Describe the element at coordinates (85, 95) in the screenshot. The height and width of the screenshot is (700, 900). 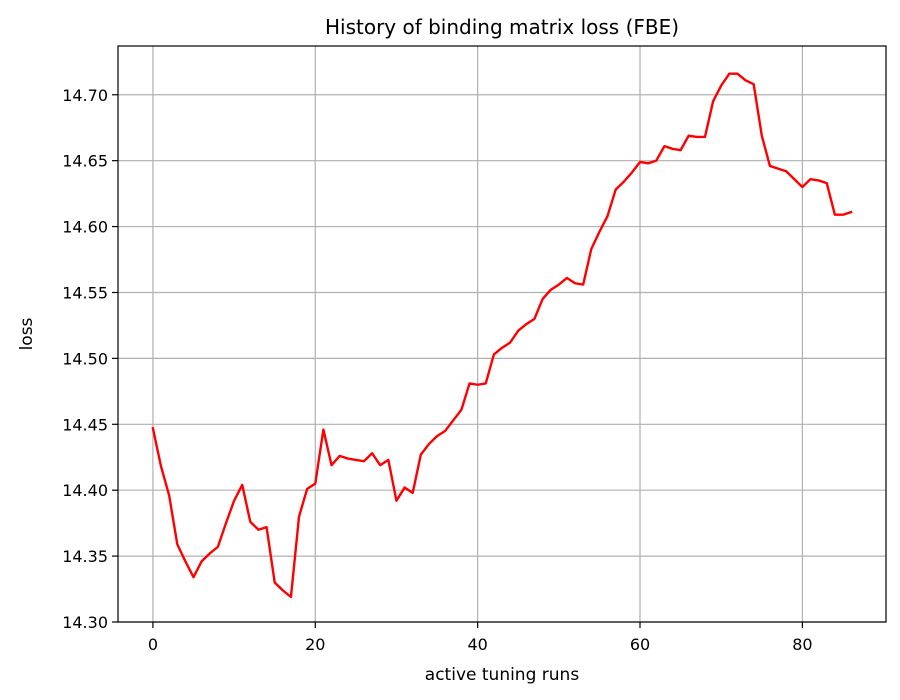
I see `y-tick-label: 14.70` at that location.